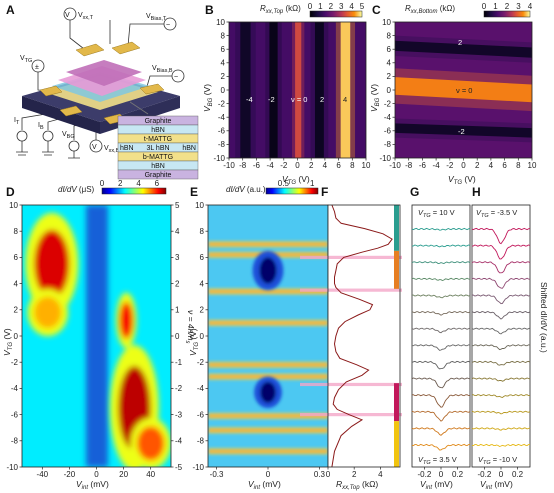  Describe the element at coordinates (436, 485) in the screenshot. I see `chart-g-xlabel: Vint (mV)` at that location.